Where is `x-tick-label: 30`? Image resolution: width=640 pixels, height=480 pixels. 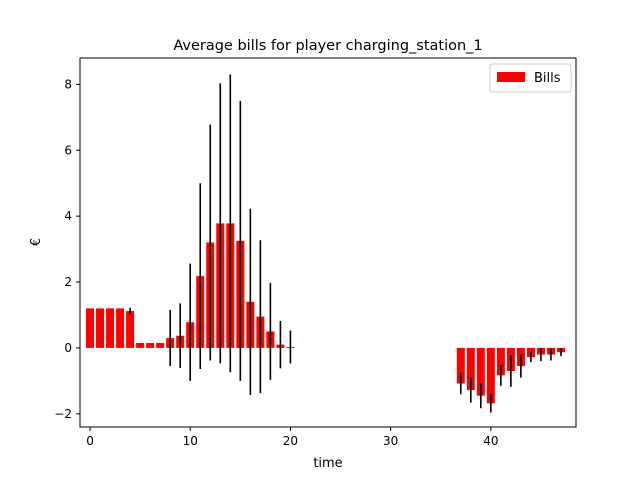
x-tick-label: 30 is located at coordinates (390, 441).